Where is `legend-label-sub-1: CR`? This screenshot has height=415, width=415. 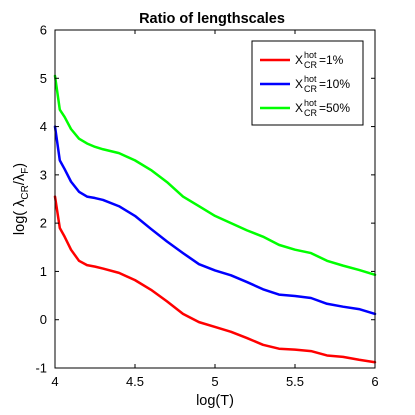 legend-label-sub-1: CR is located at coordinates (310, 65).